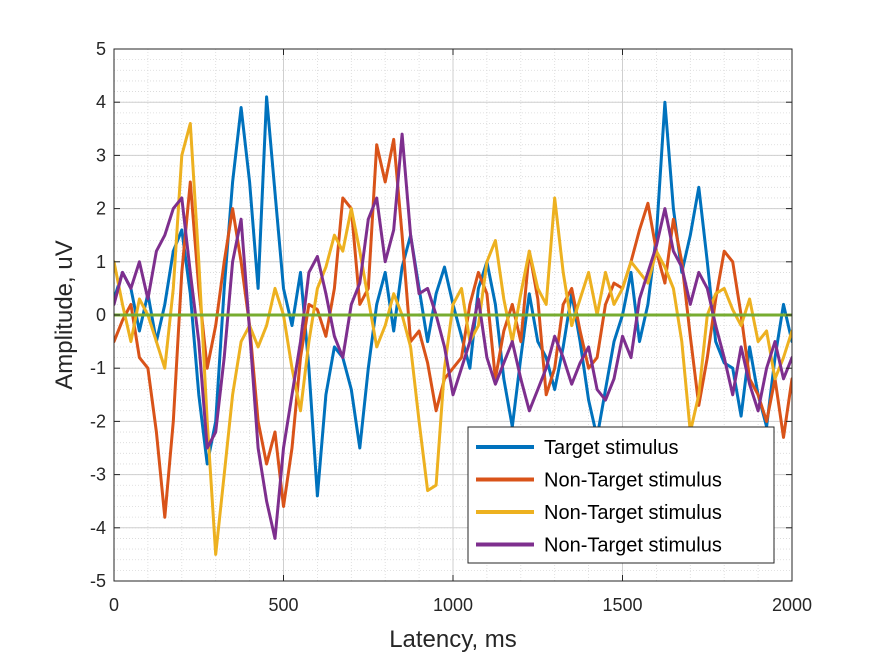 The height and width of the screenshot is (661, 875). What do you see at coordinates (101, 315) in the screenshot?
I see `y-tick-label: 0` at bounding box center [101, 315].